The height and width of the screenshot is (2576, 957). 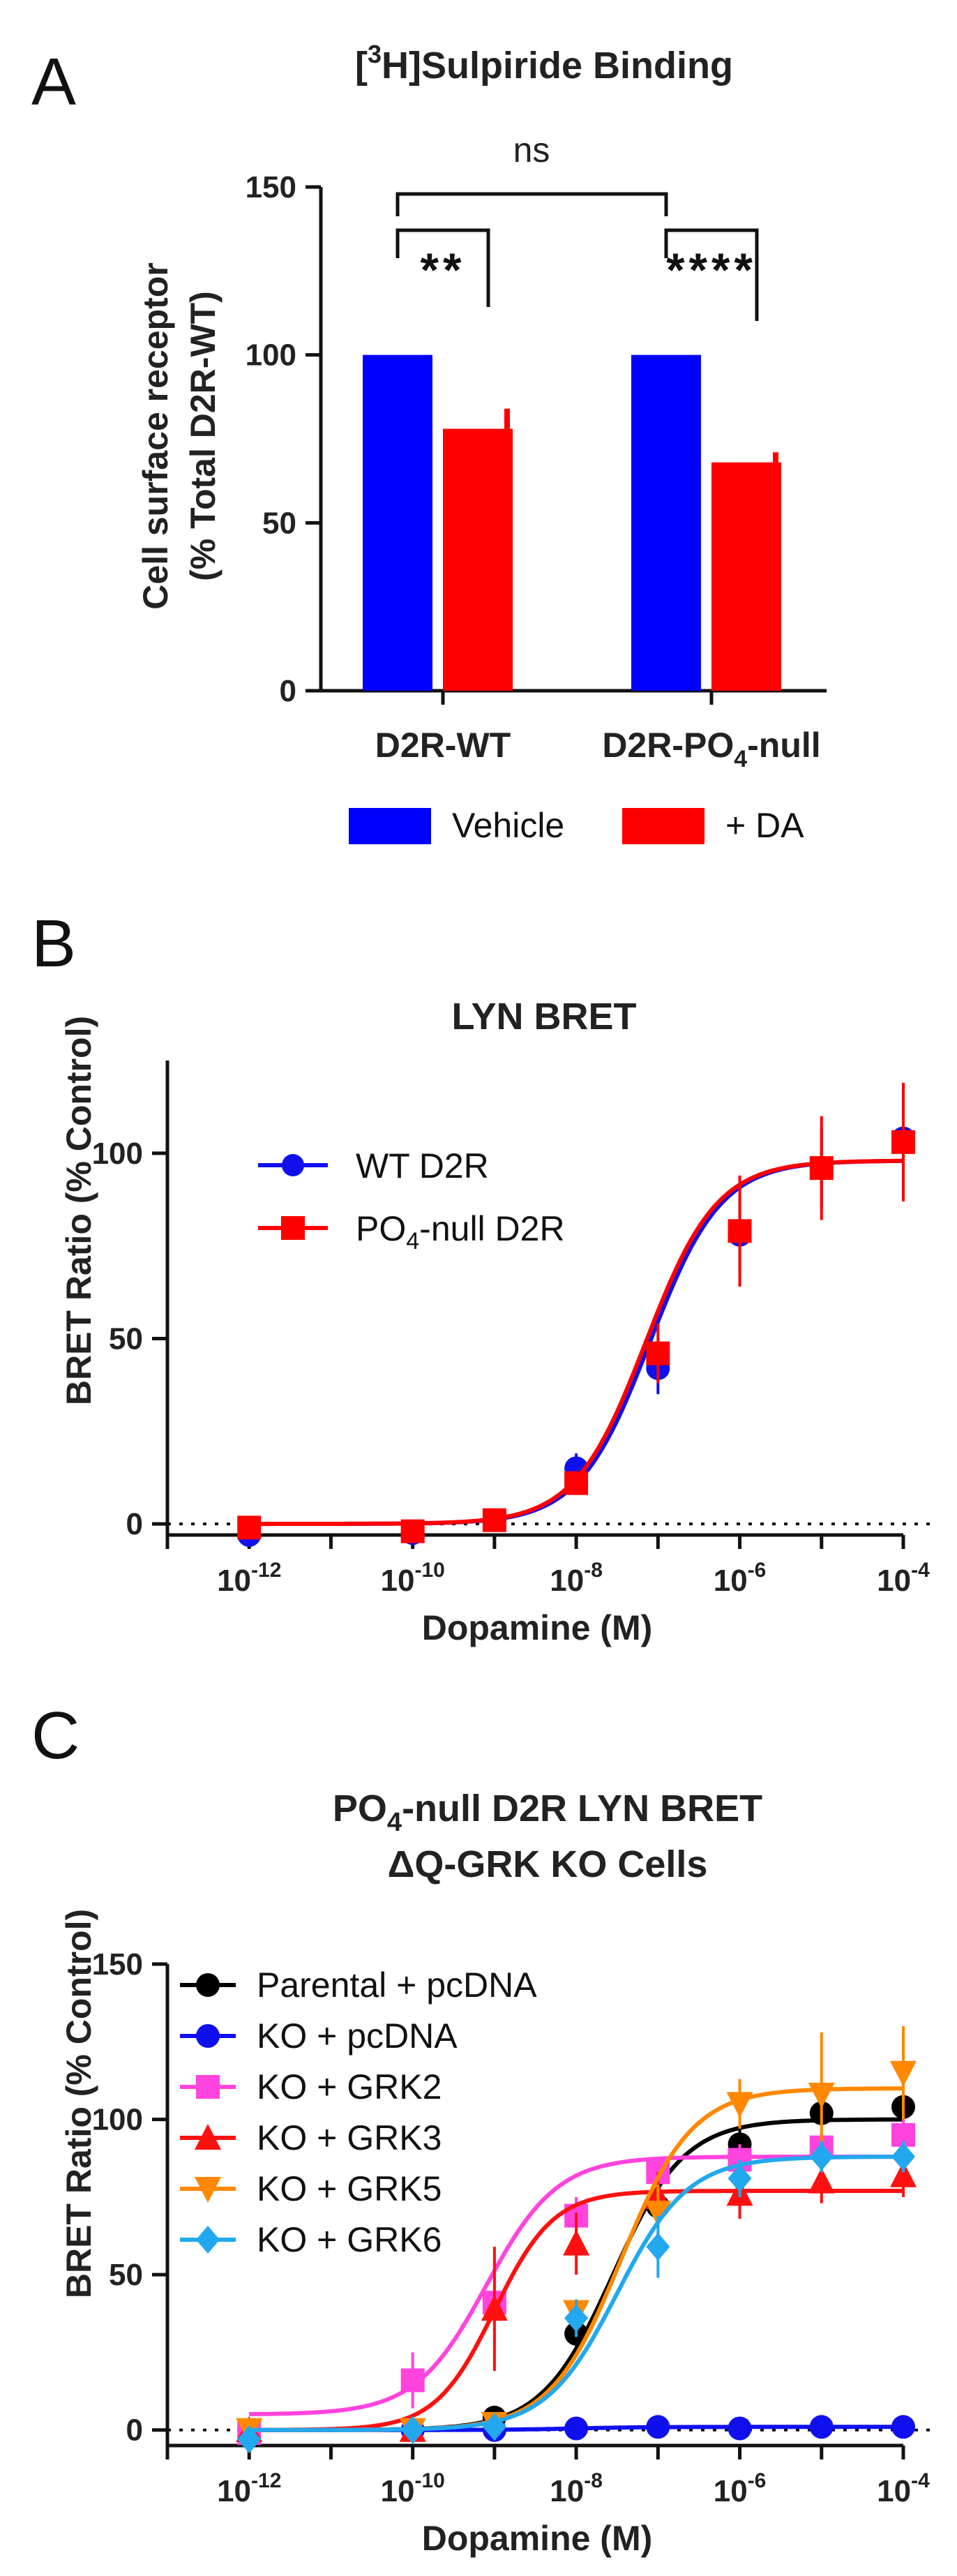 What do you see at coordinates (429, 2480) in the screenshot?
I see `x-tick-exp: -10` at bounding box center [429, 2480].